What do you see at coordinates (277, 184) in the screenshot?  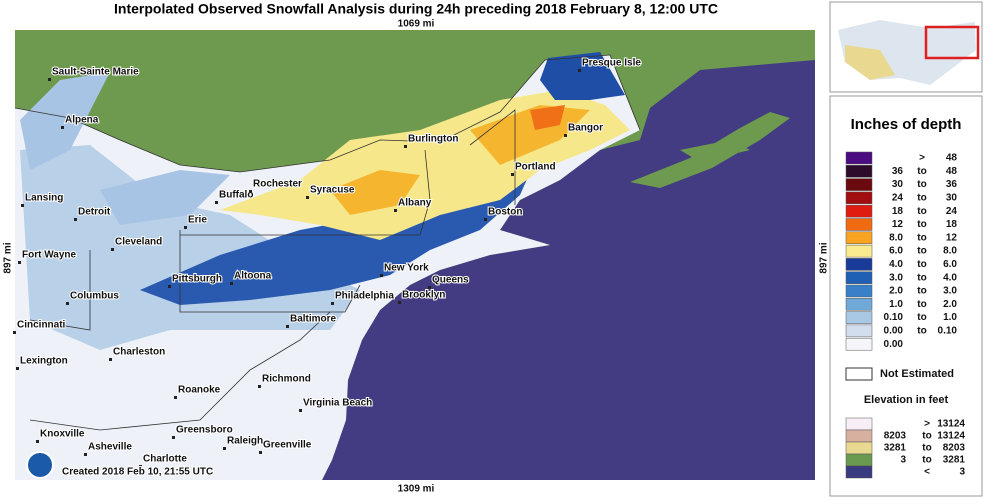 I see `city-label: Rochester` at bounding box center [277, 184].